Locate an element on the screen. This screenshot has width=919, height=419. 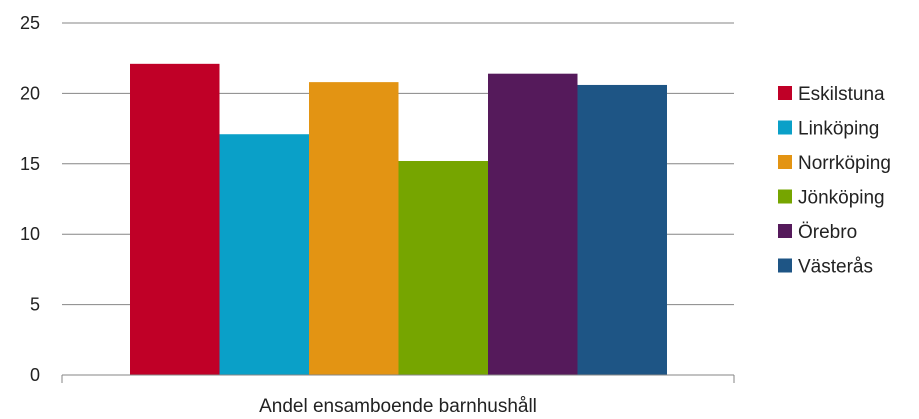
bar-linköping is located at coordinates (264, 254).